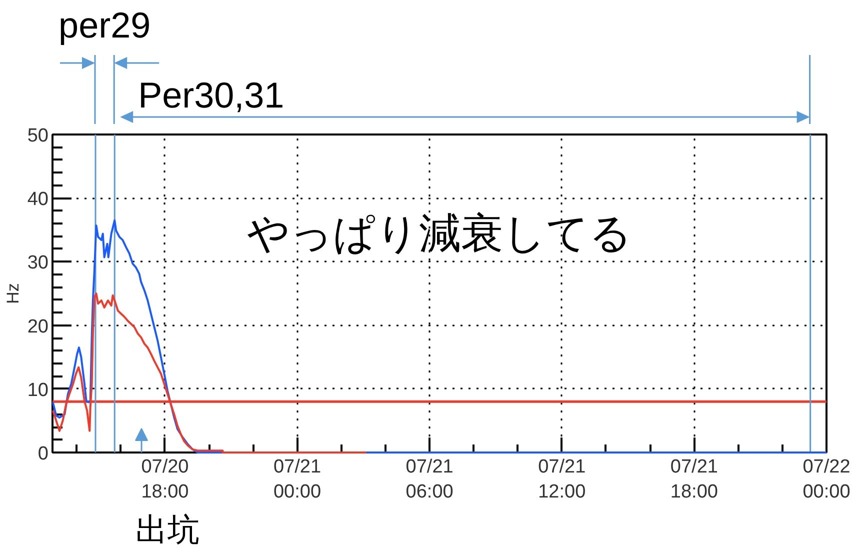  What do you see at coordinates (168, 530) in the screenshot?
I see `text: 出坑` at bounding box center [168, 530].